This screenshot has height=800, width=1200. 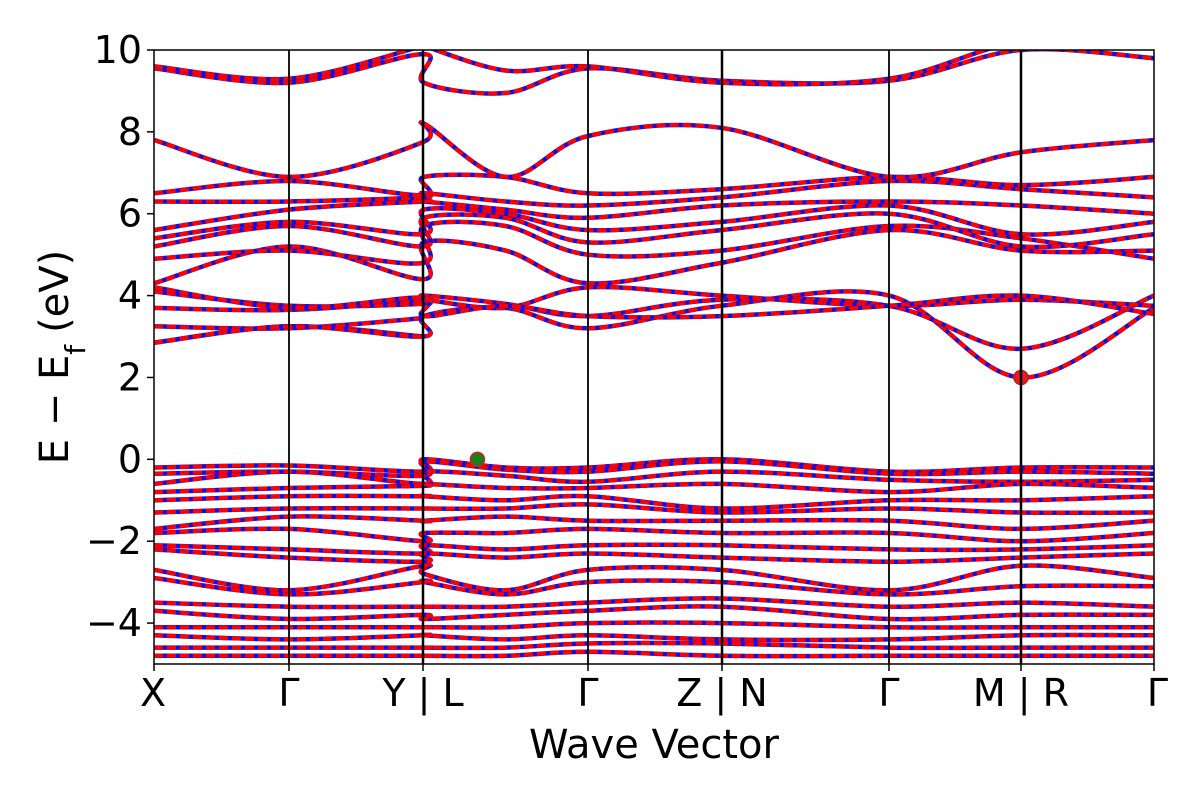 I want to click on y-axis-label: E − Ef (eV), so click(x=62, y=357).